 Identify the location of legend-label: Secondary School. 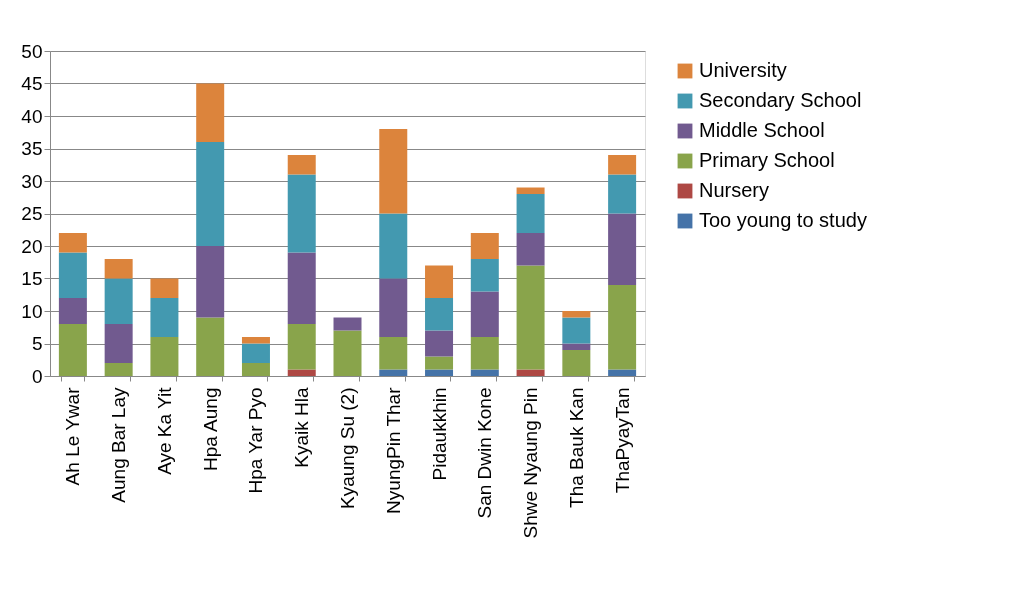
(780, 100).